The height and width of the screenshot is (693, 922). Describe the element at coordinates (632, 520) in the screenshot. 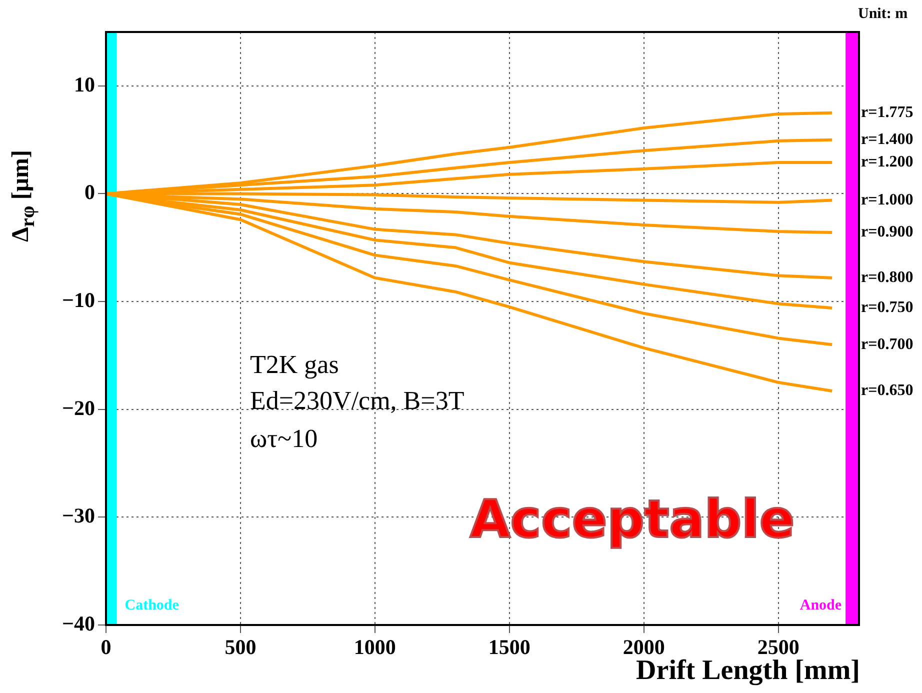

I see `annotation: Acceptable` at that location.